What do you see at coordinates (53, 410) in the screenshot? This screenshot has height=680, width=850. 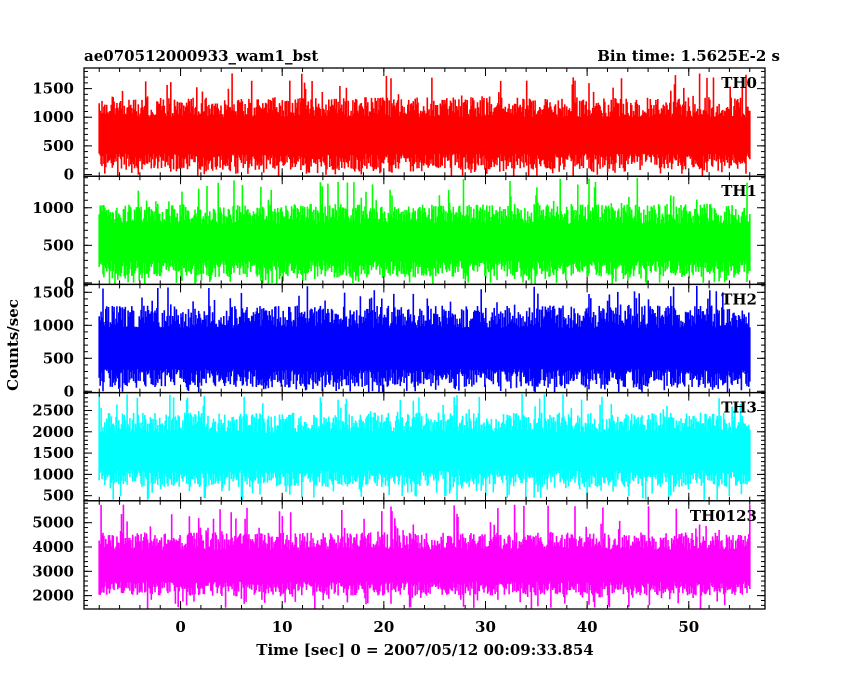 I see `y-tick-label: 2500` at bounding box center [53, 410].